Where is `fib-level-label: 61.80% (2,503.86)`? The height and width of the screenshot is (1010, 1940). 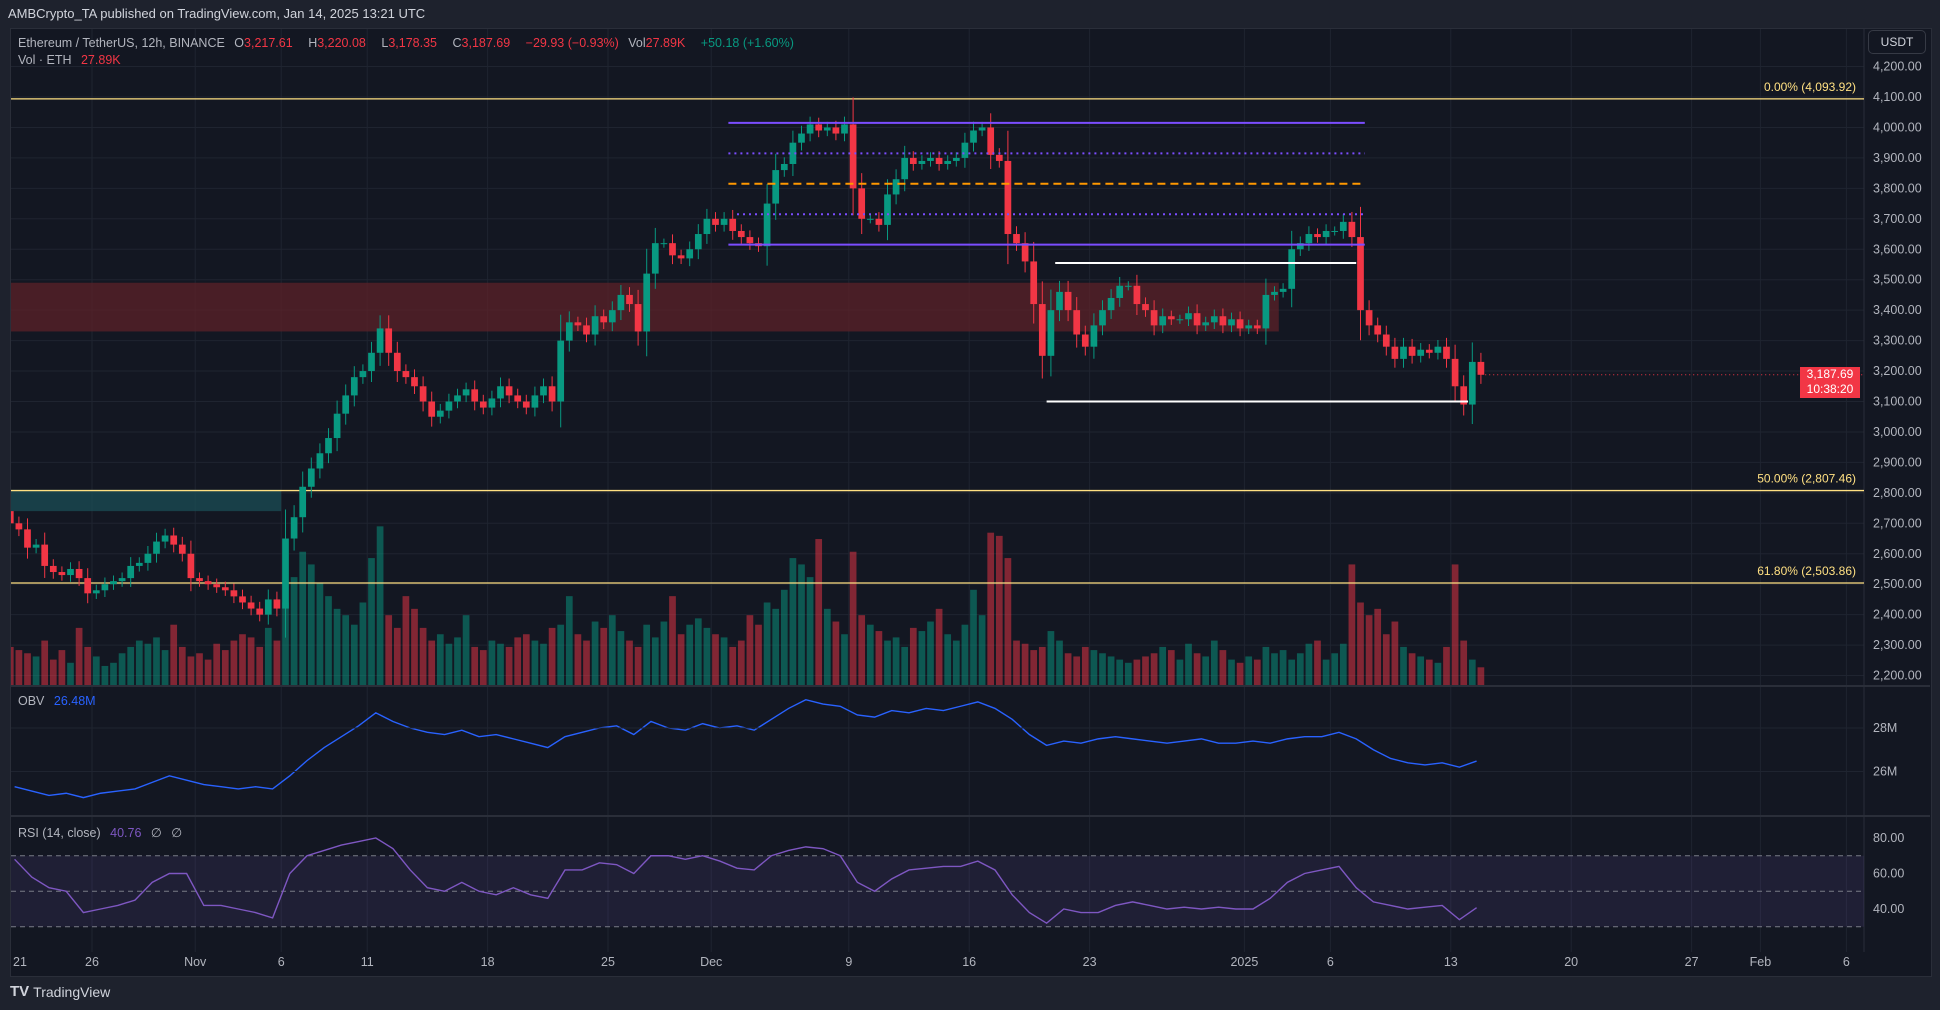 fib-level-label: 61.80% (2,503.86) is located at coordinates (1806, 571).